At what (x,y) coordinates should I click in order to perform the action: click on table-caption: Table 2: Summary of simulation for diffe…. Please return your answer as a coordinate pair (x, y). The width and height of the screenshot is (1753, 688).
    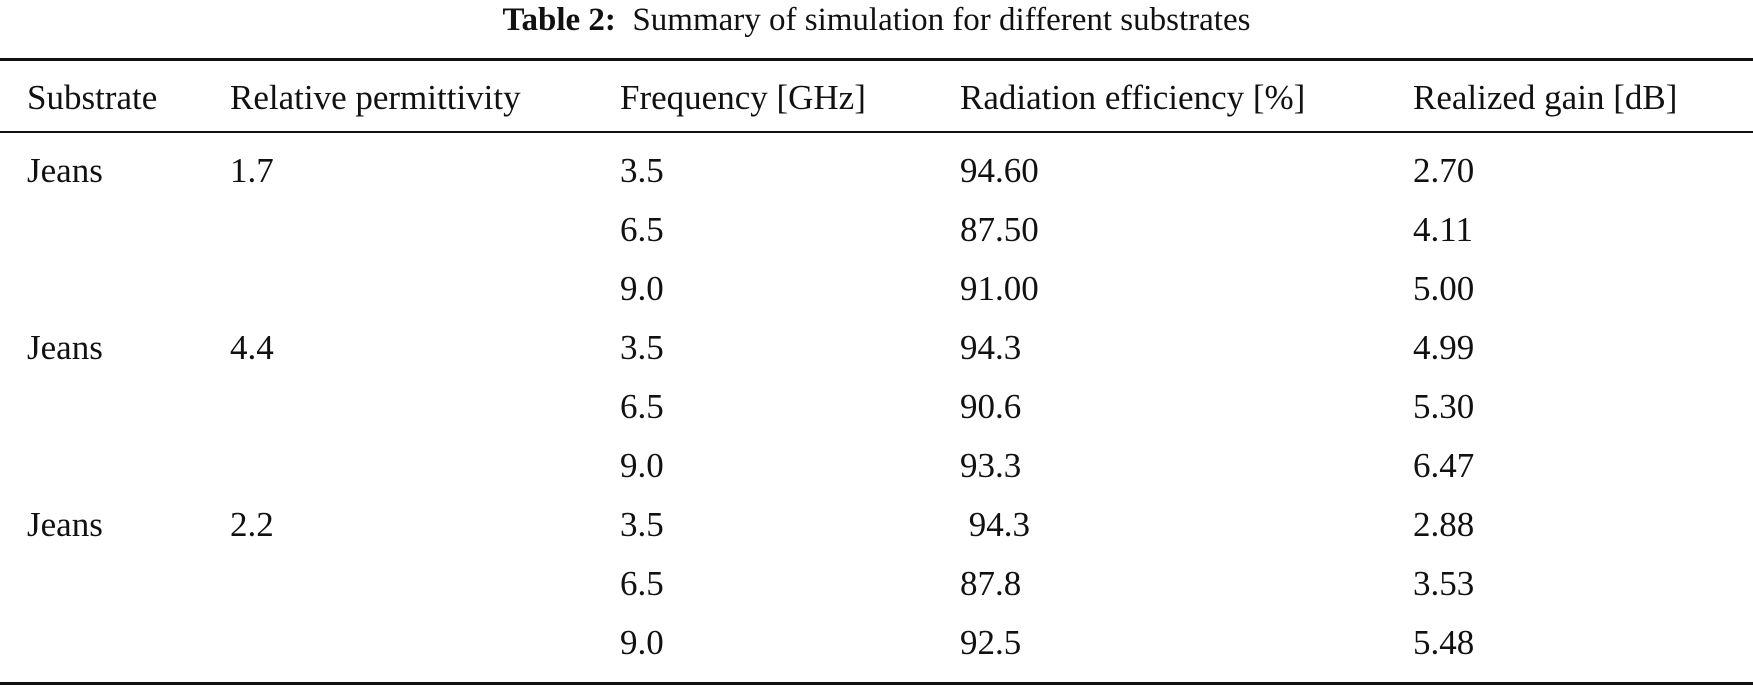
    Looking at the image, I should click on (876, 24).